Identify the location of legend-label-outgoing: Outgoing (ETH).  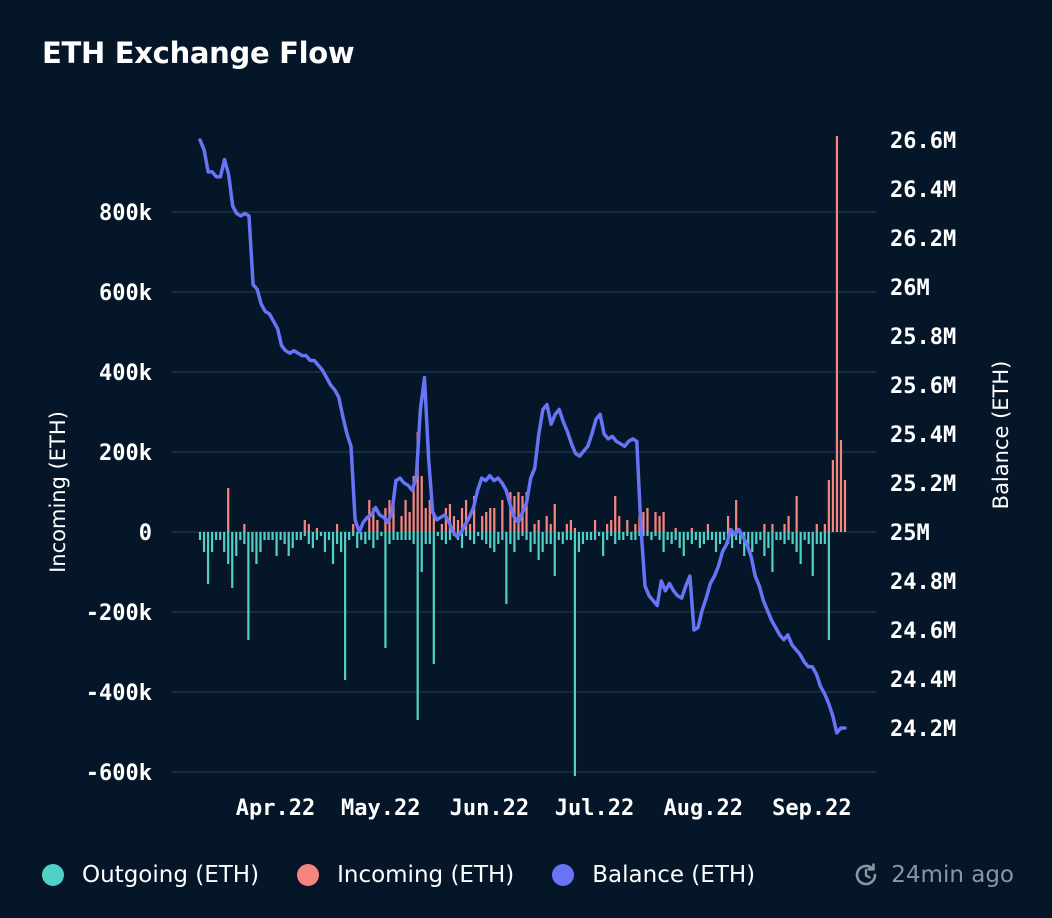
(171, 875).